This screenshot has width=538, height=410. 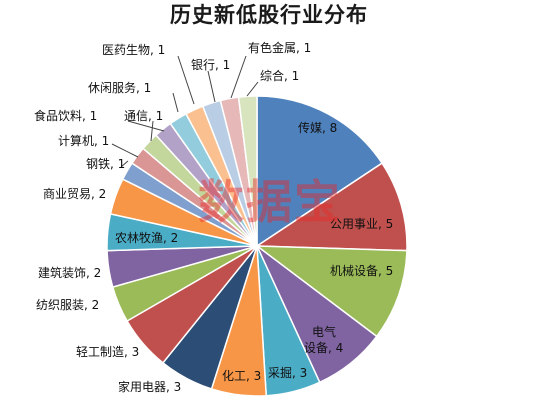 I want to click on data-label-18: 医药生物, 1, so click(x=133, y=50).